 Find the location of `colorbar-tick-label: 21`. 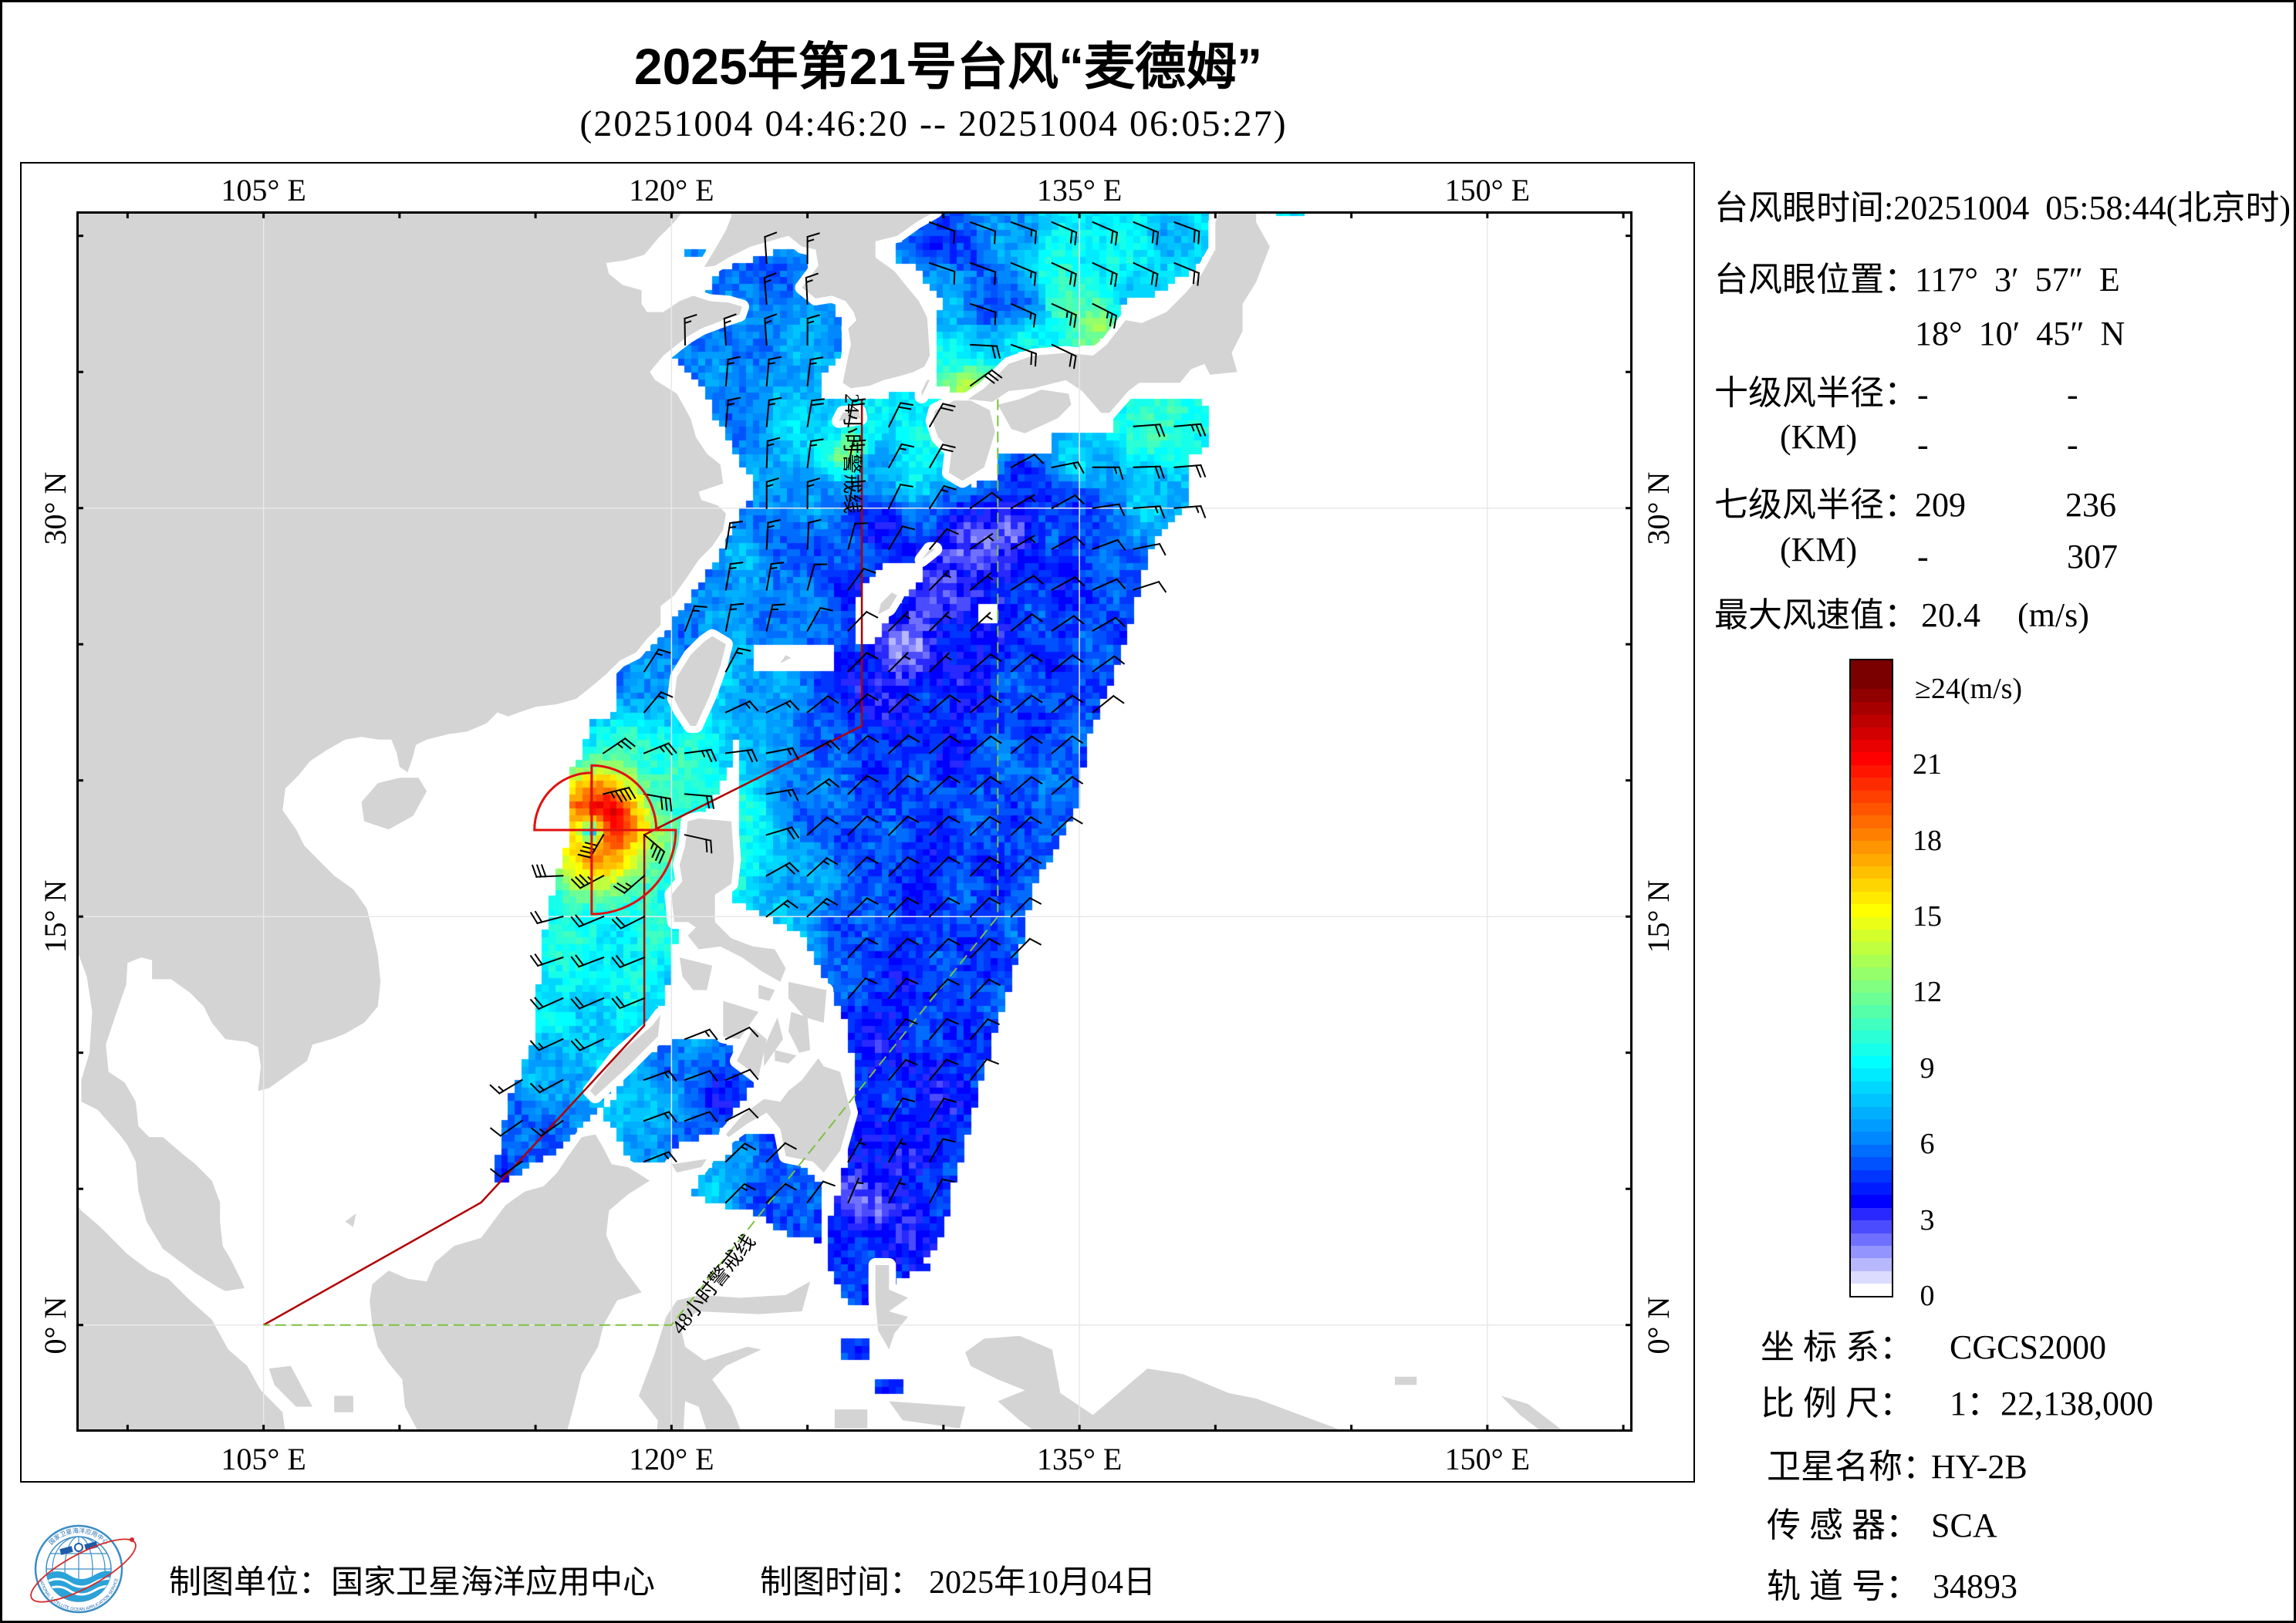

colorbar-tick-label: 21 is located at coordinates (1927, 764).